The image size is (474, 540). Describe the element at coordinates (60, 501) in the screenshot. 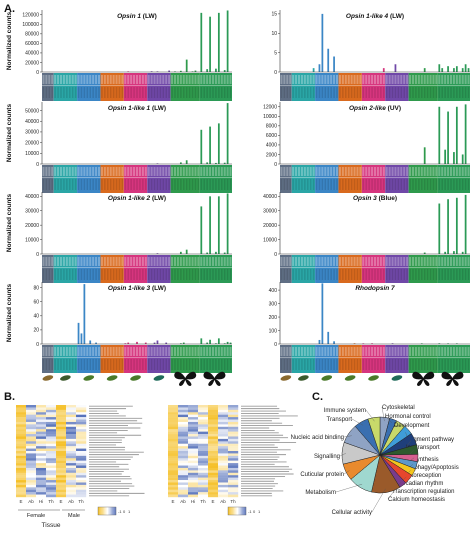

I see `column-label: E` at that location.